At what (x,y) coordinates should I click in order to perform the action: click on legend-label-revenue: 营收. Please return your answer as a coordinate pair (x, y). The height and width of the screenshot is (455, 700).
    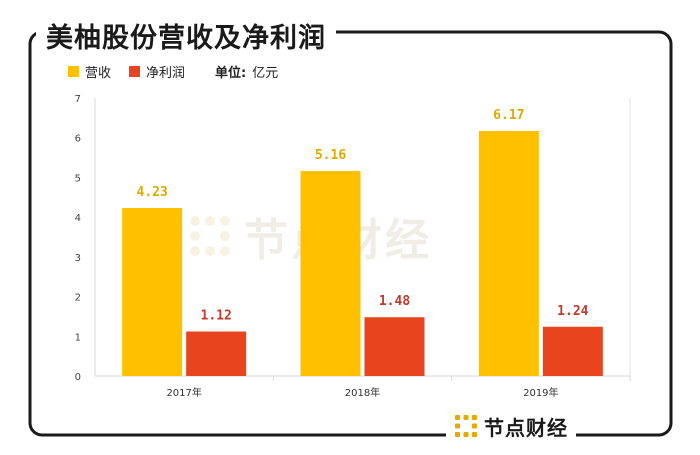
    Looking at the image, I should click on (98, 73).